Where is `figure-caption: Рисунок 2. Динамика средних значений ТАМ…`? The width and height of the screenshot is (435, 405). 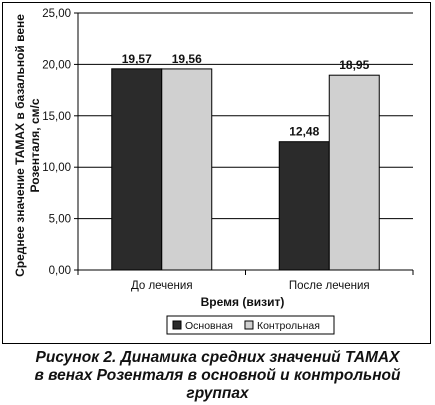
figure-caption: Рисунок 2. Динамика средних значений ТАМ… is located at coordinates (217, 376).